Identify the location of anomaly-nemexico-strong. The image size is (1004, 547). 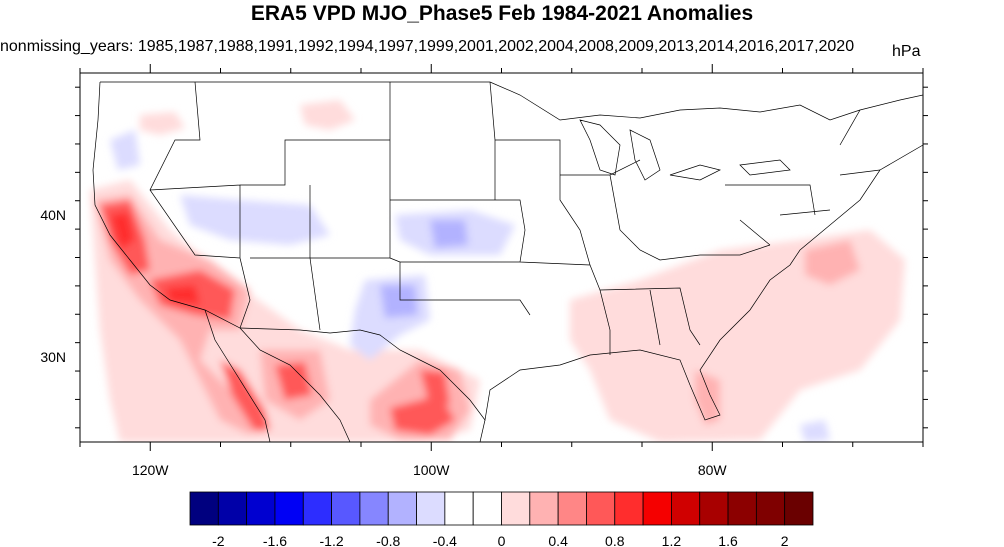
(422, 415).